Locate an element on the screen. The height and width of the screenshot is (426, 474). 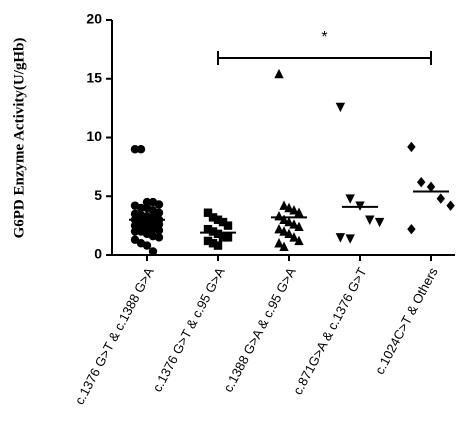
significance-bracket is located at coordinates (324, 58).